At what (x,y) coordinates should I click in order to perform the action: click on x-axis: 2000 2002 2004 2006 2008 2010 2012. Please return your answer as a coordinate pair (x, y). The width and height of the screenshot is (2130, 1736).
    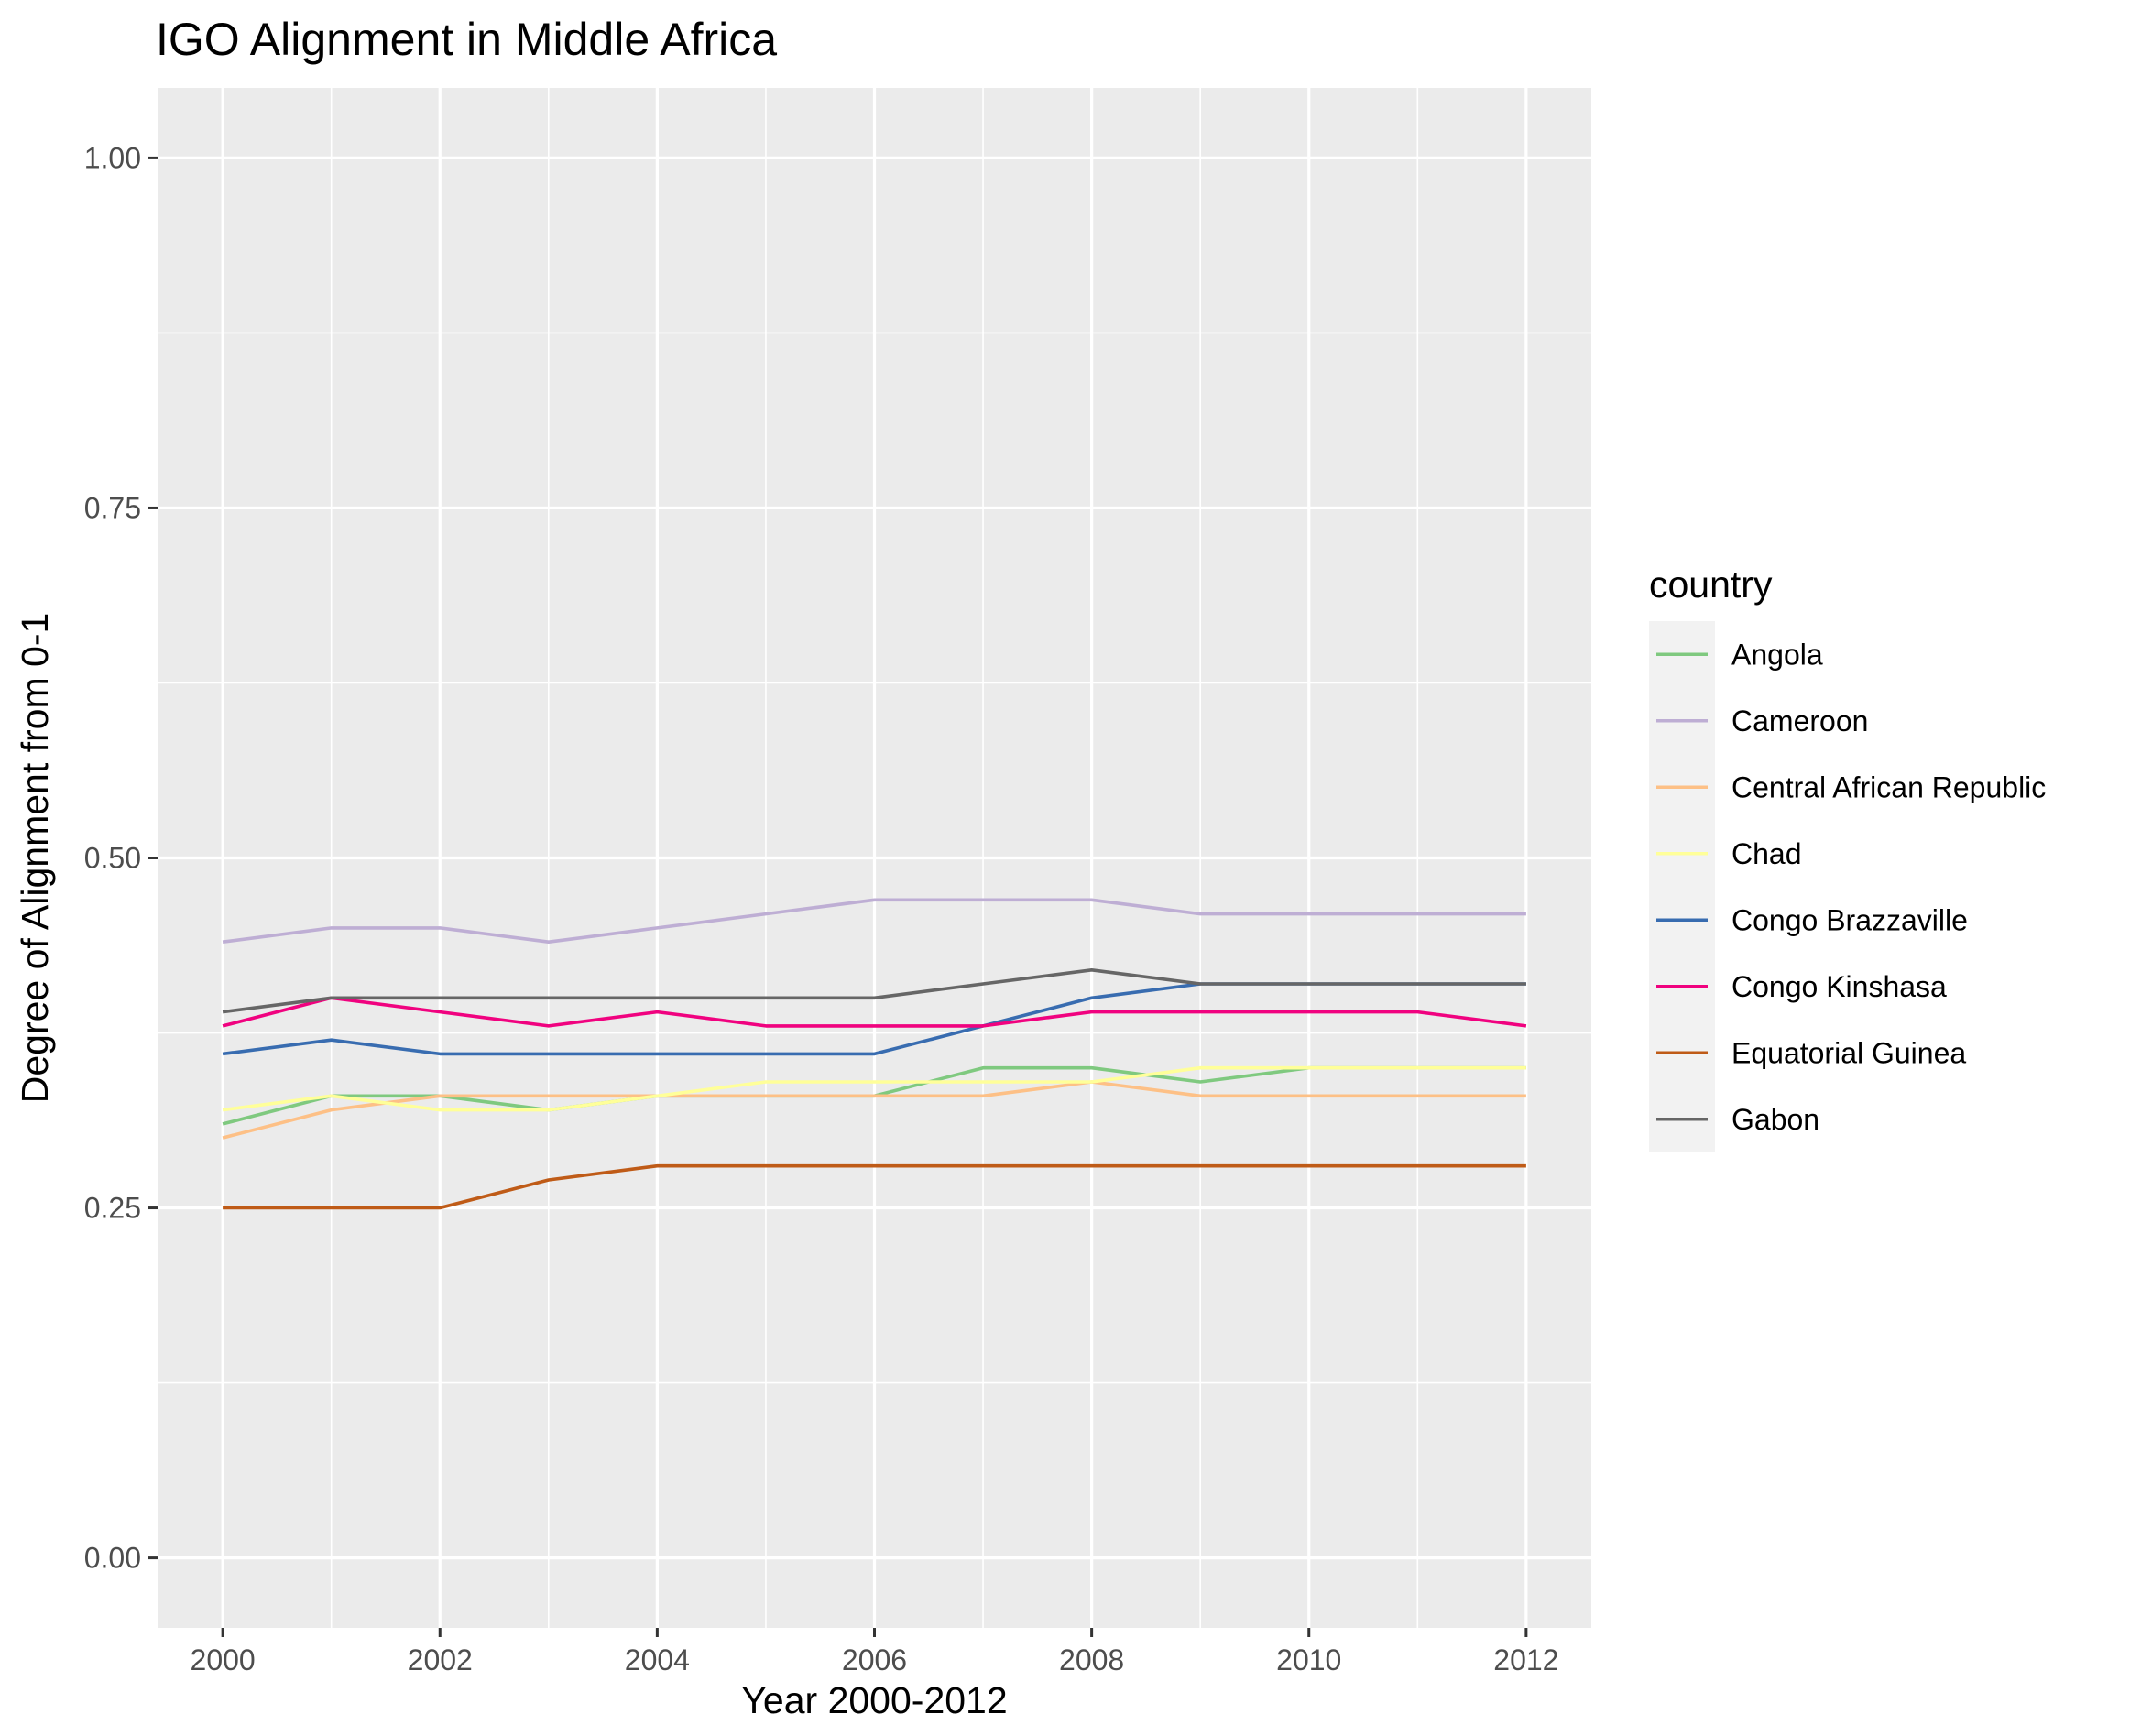
    Looking at the image, I should click on (875, 1652).